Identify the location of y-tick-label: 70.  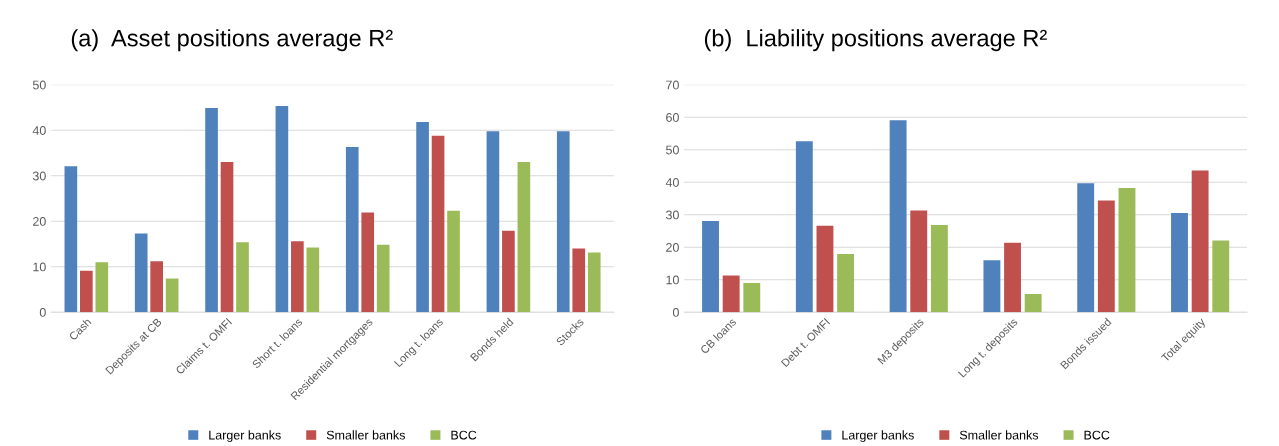
(672, 85).